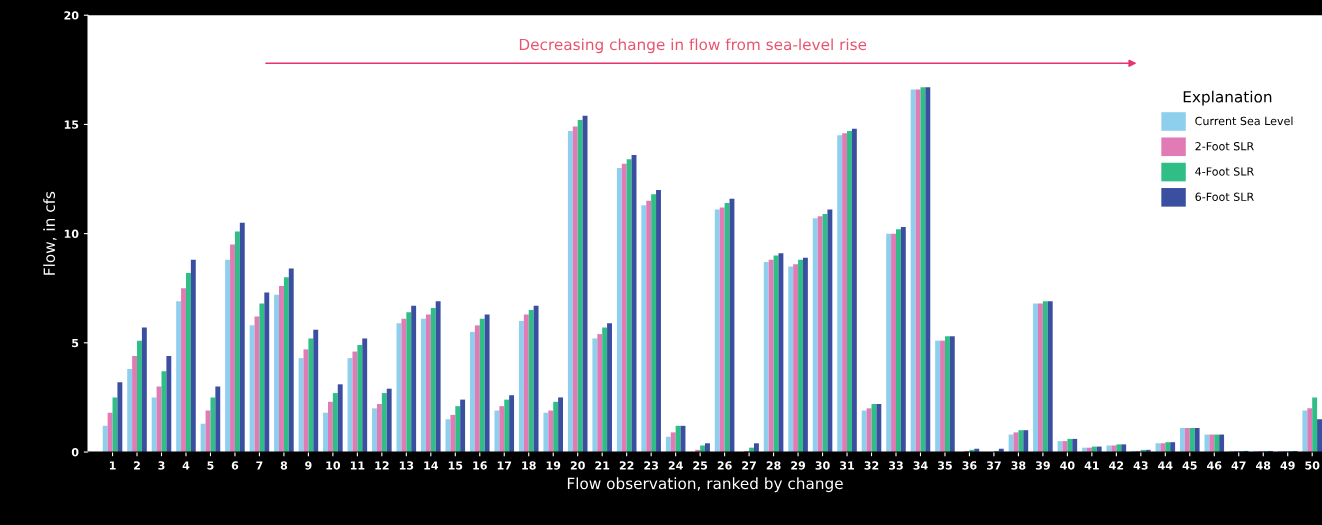  What do you see at coordinates (1165, 465) in the screenshot?
I see `x-tick-label: 44` at bounding box center [1165, 465].